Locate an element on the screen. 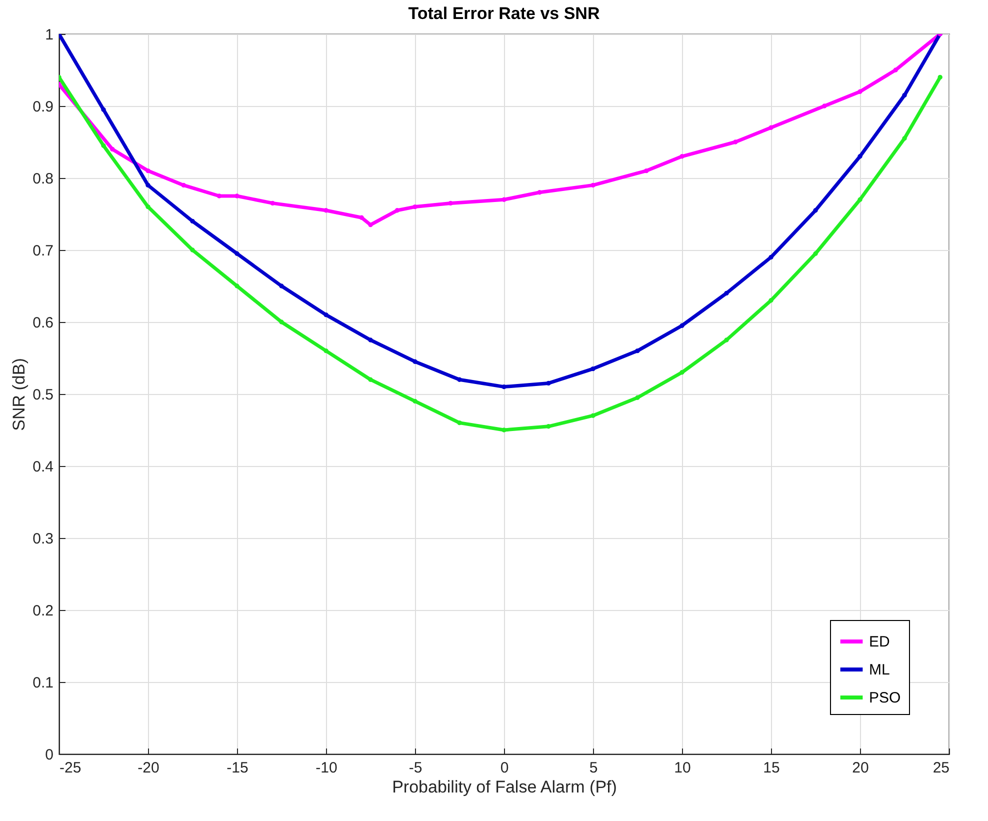 This screenshot has width=988, height=821. x-tick-label: 10 is located at coordinates (682, 768).